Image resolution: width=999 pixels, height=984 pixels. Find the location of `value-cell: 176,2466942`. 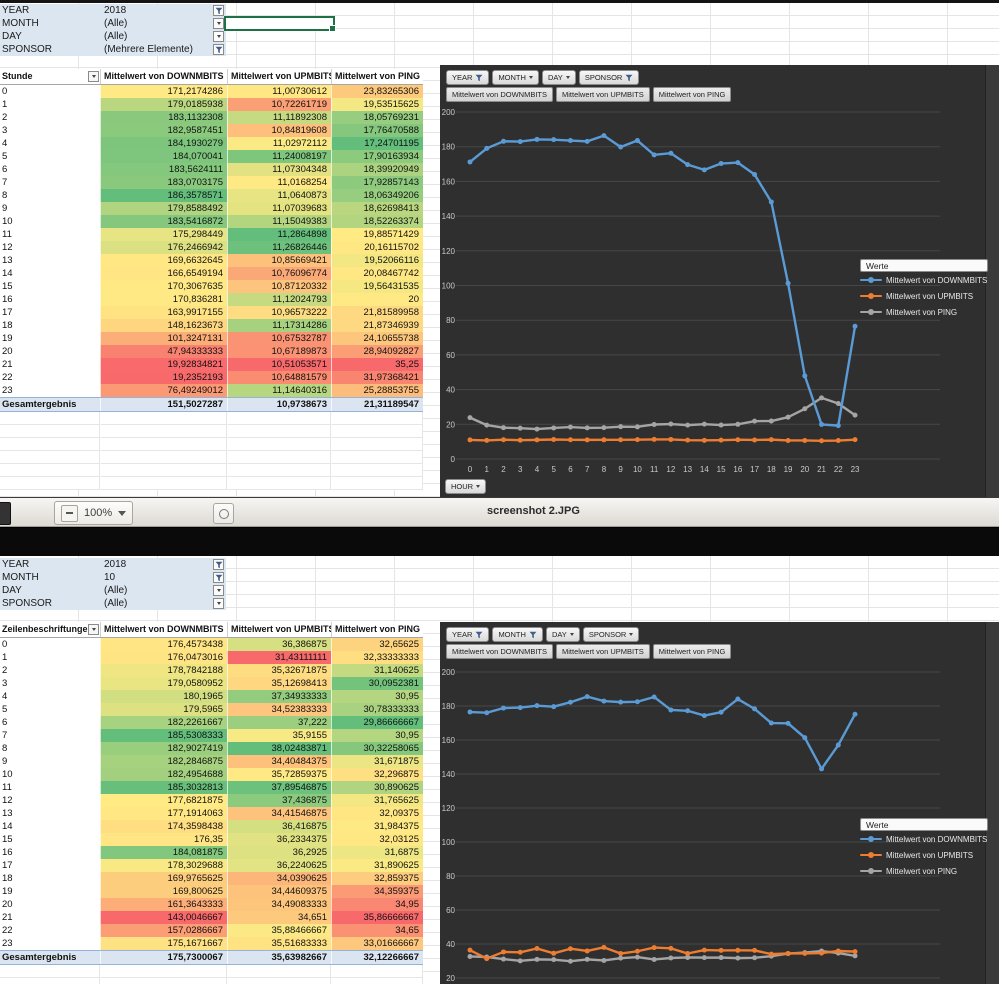

value-cell: 176,2466942 is located at coordinates (163, 247).